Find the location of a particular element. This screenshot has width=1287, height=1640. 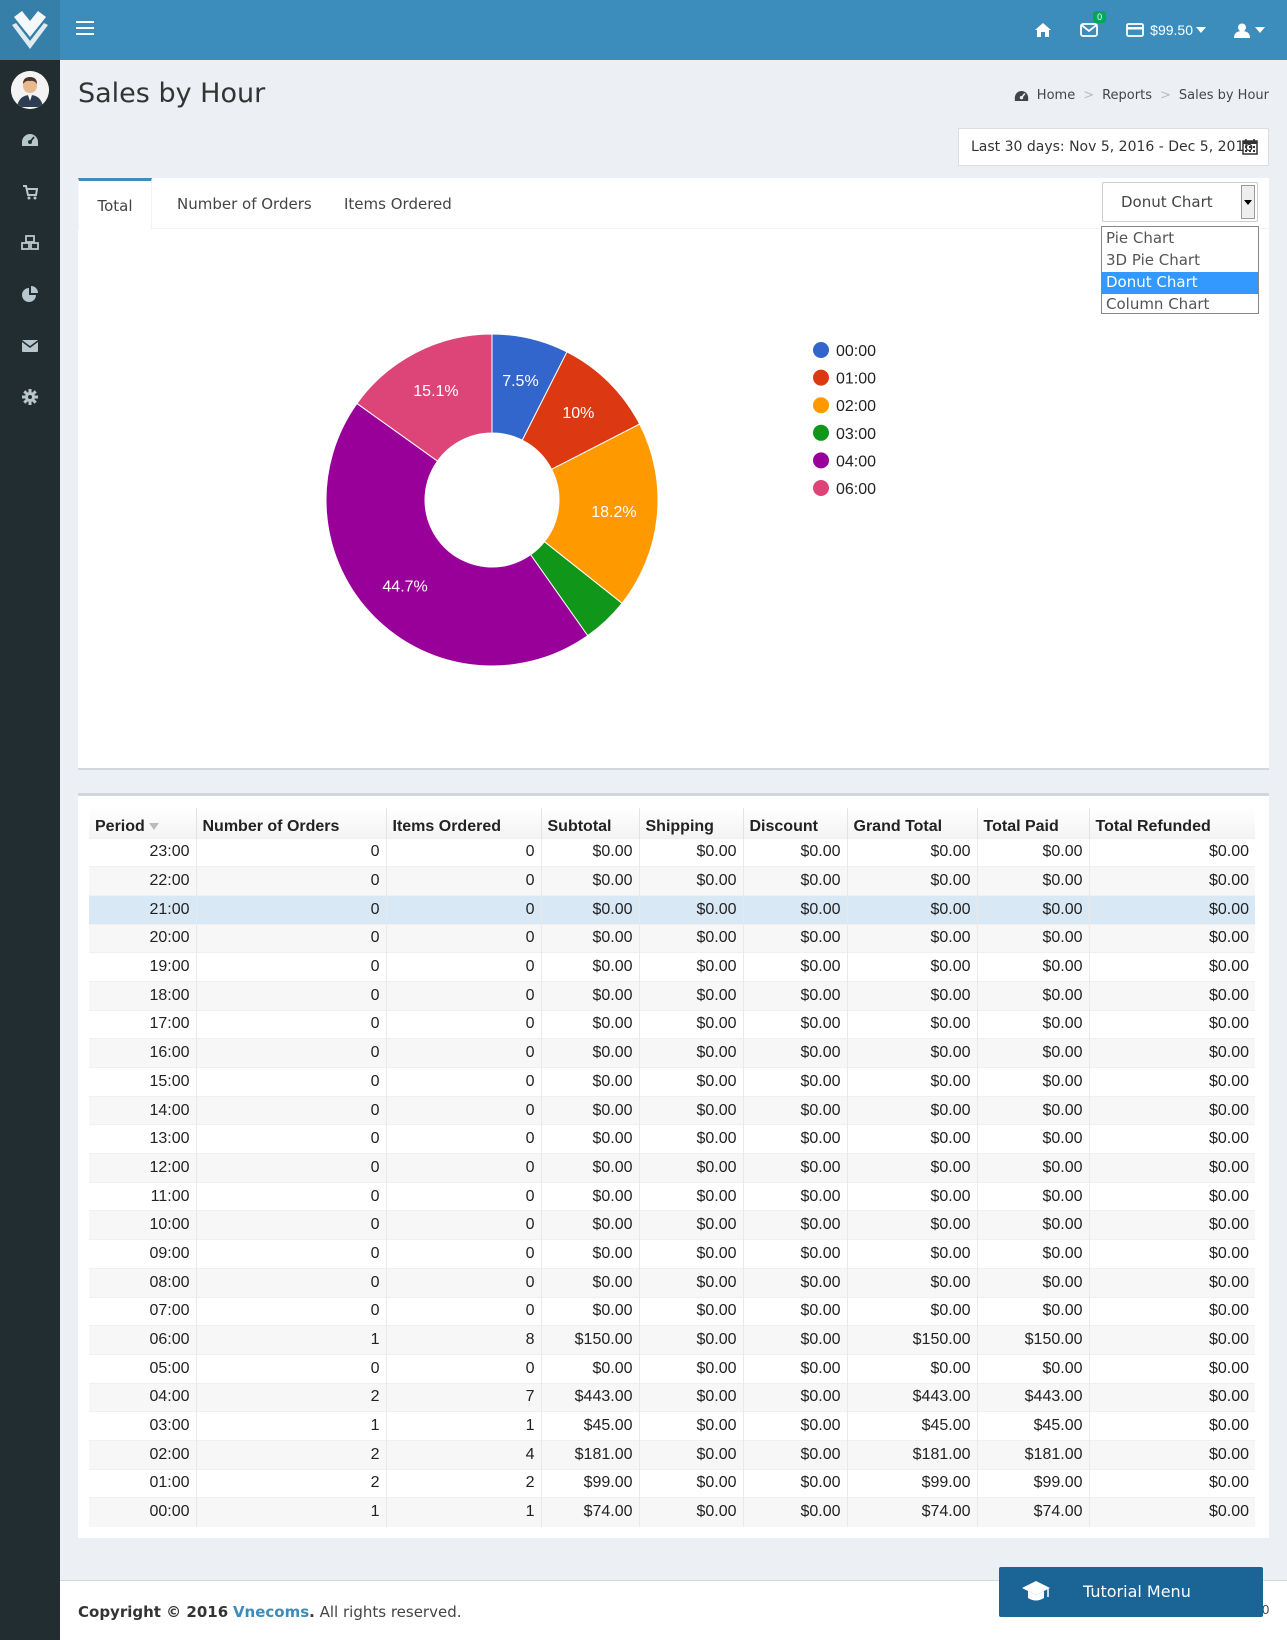

table-row: 01:00 2 2 $99.00 $0.00 $0.00 $99.00 $99.00 $0.00 is located at coordinates (672, 1483).